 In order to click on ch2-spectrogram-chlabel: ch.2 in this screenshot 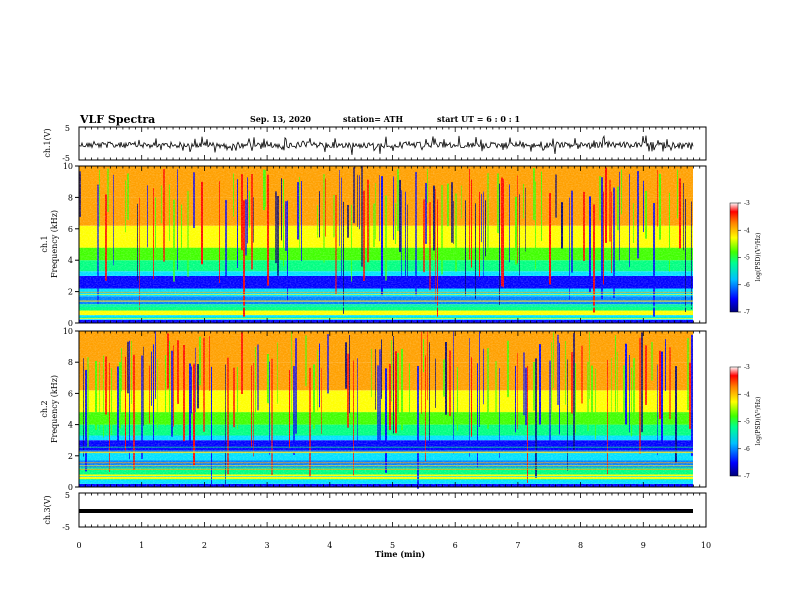, I will do `click(44, 408)`.